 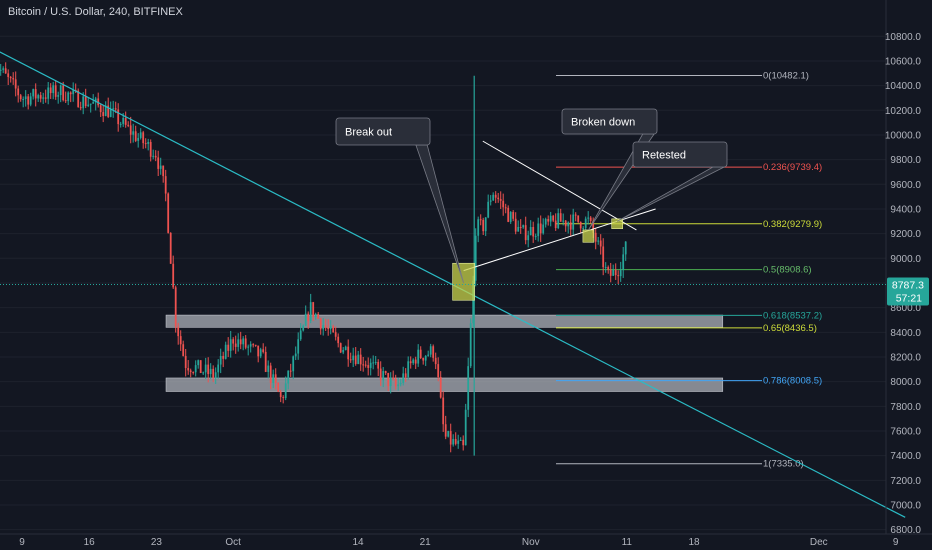 I want to click on callout-box, so click(x=609, y=121).